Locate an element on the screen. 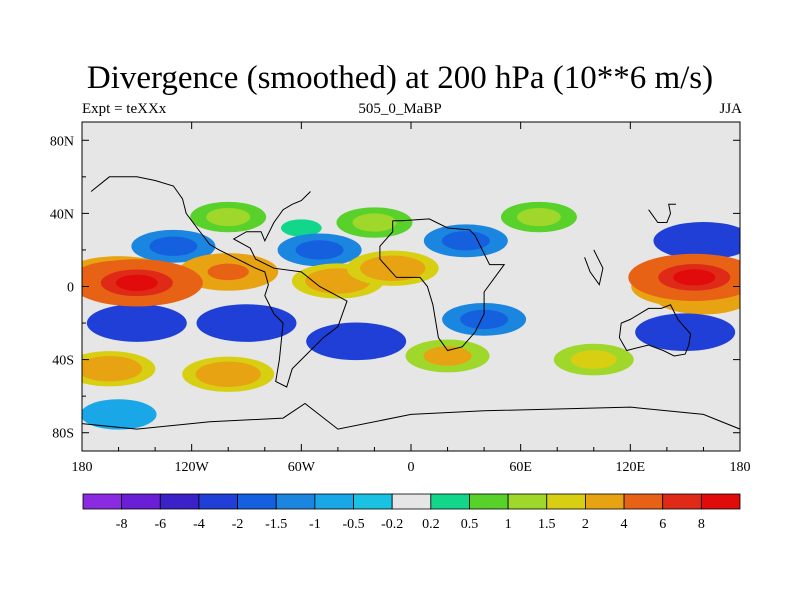 Image resolution: width=800 pixels, height=600 pixels. colorbar-label: -6 is located at coordinates (160, 524).